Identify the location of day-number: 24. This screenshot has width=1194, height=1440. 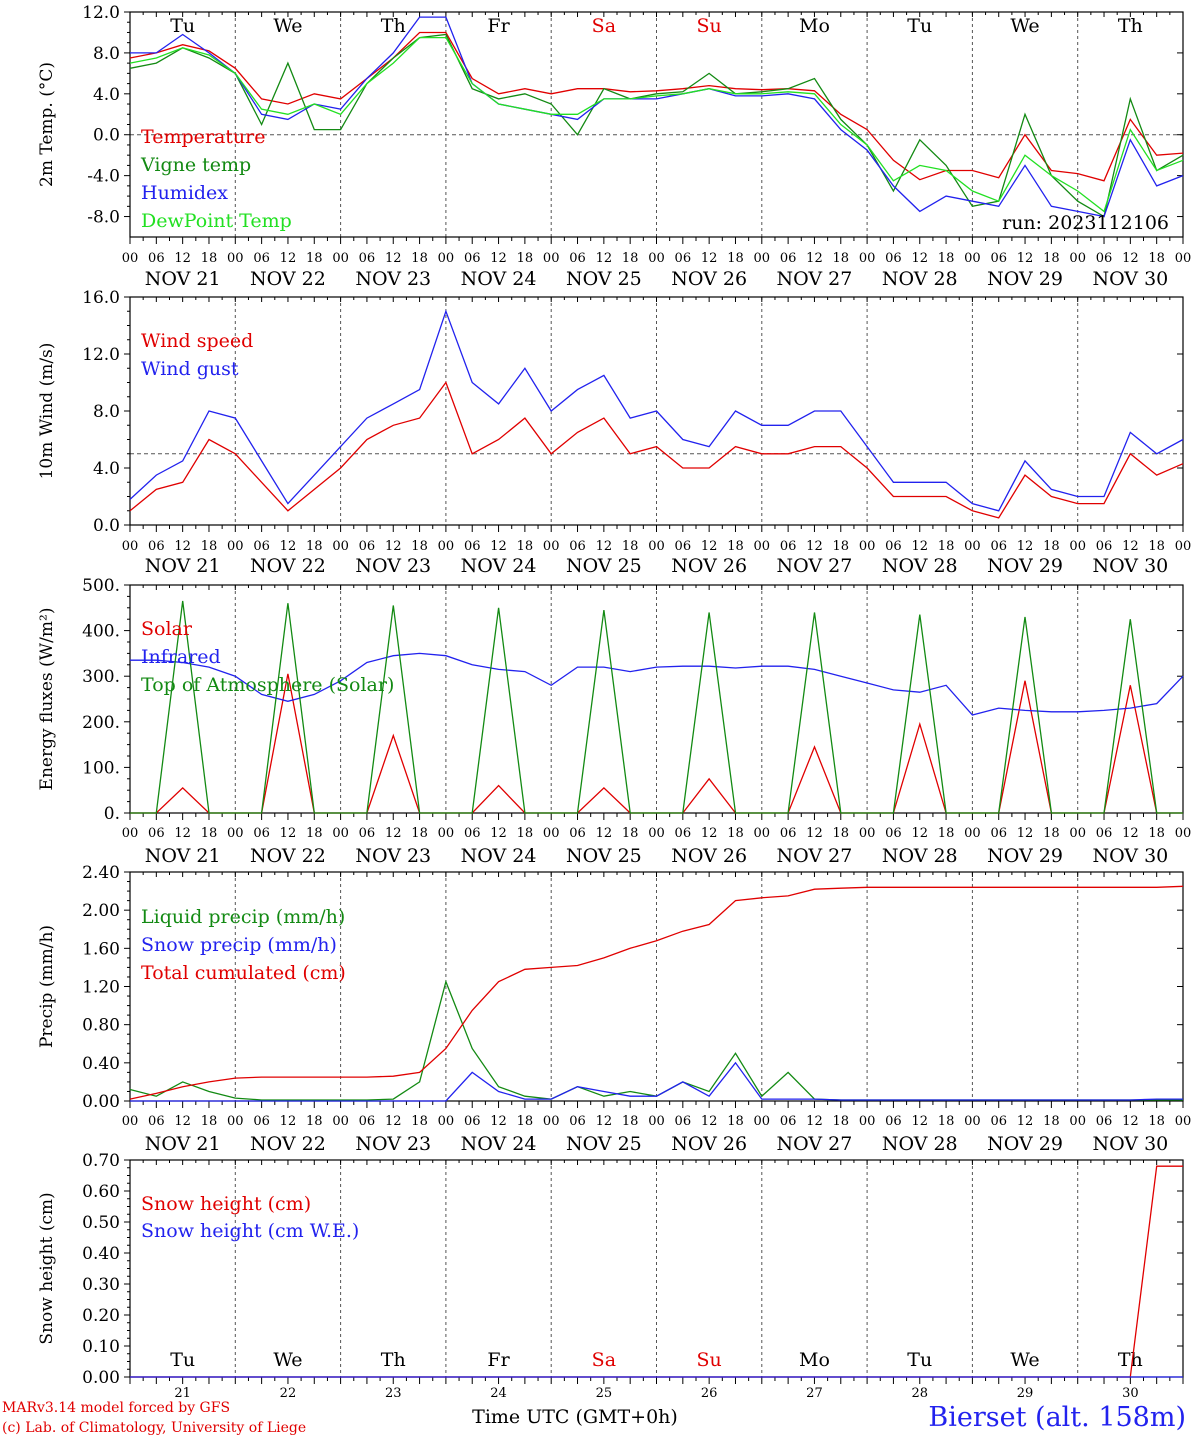
(498, 1393).